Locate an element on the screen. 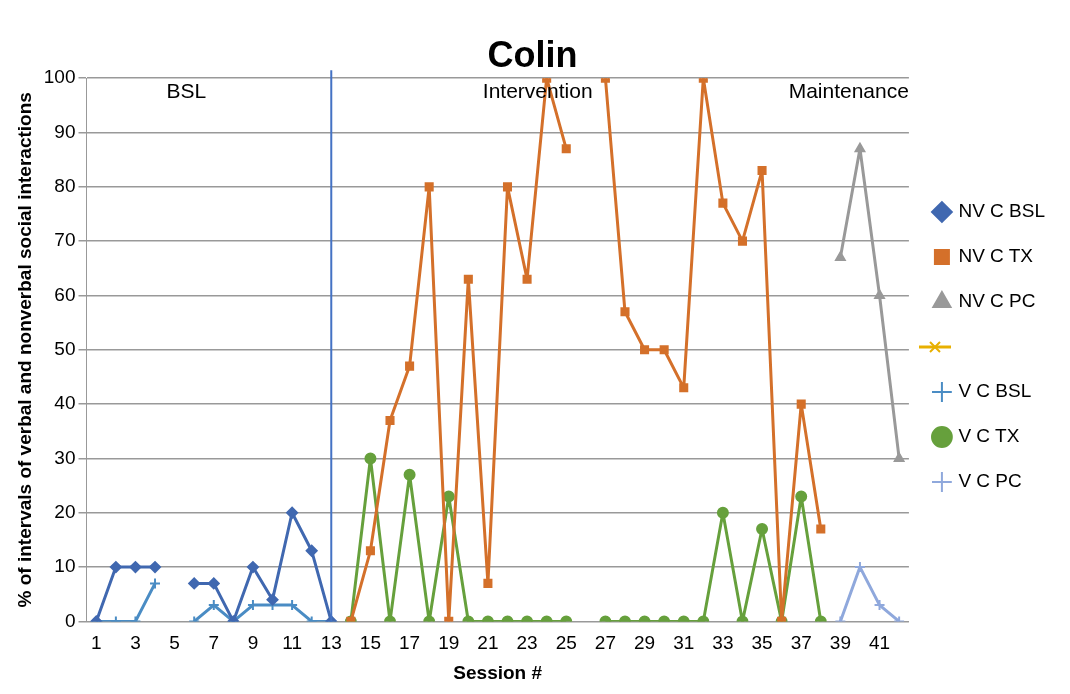  x-tick-label: 23 is located at coordinates (527, 643).